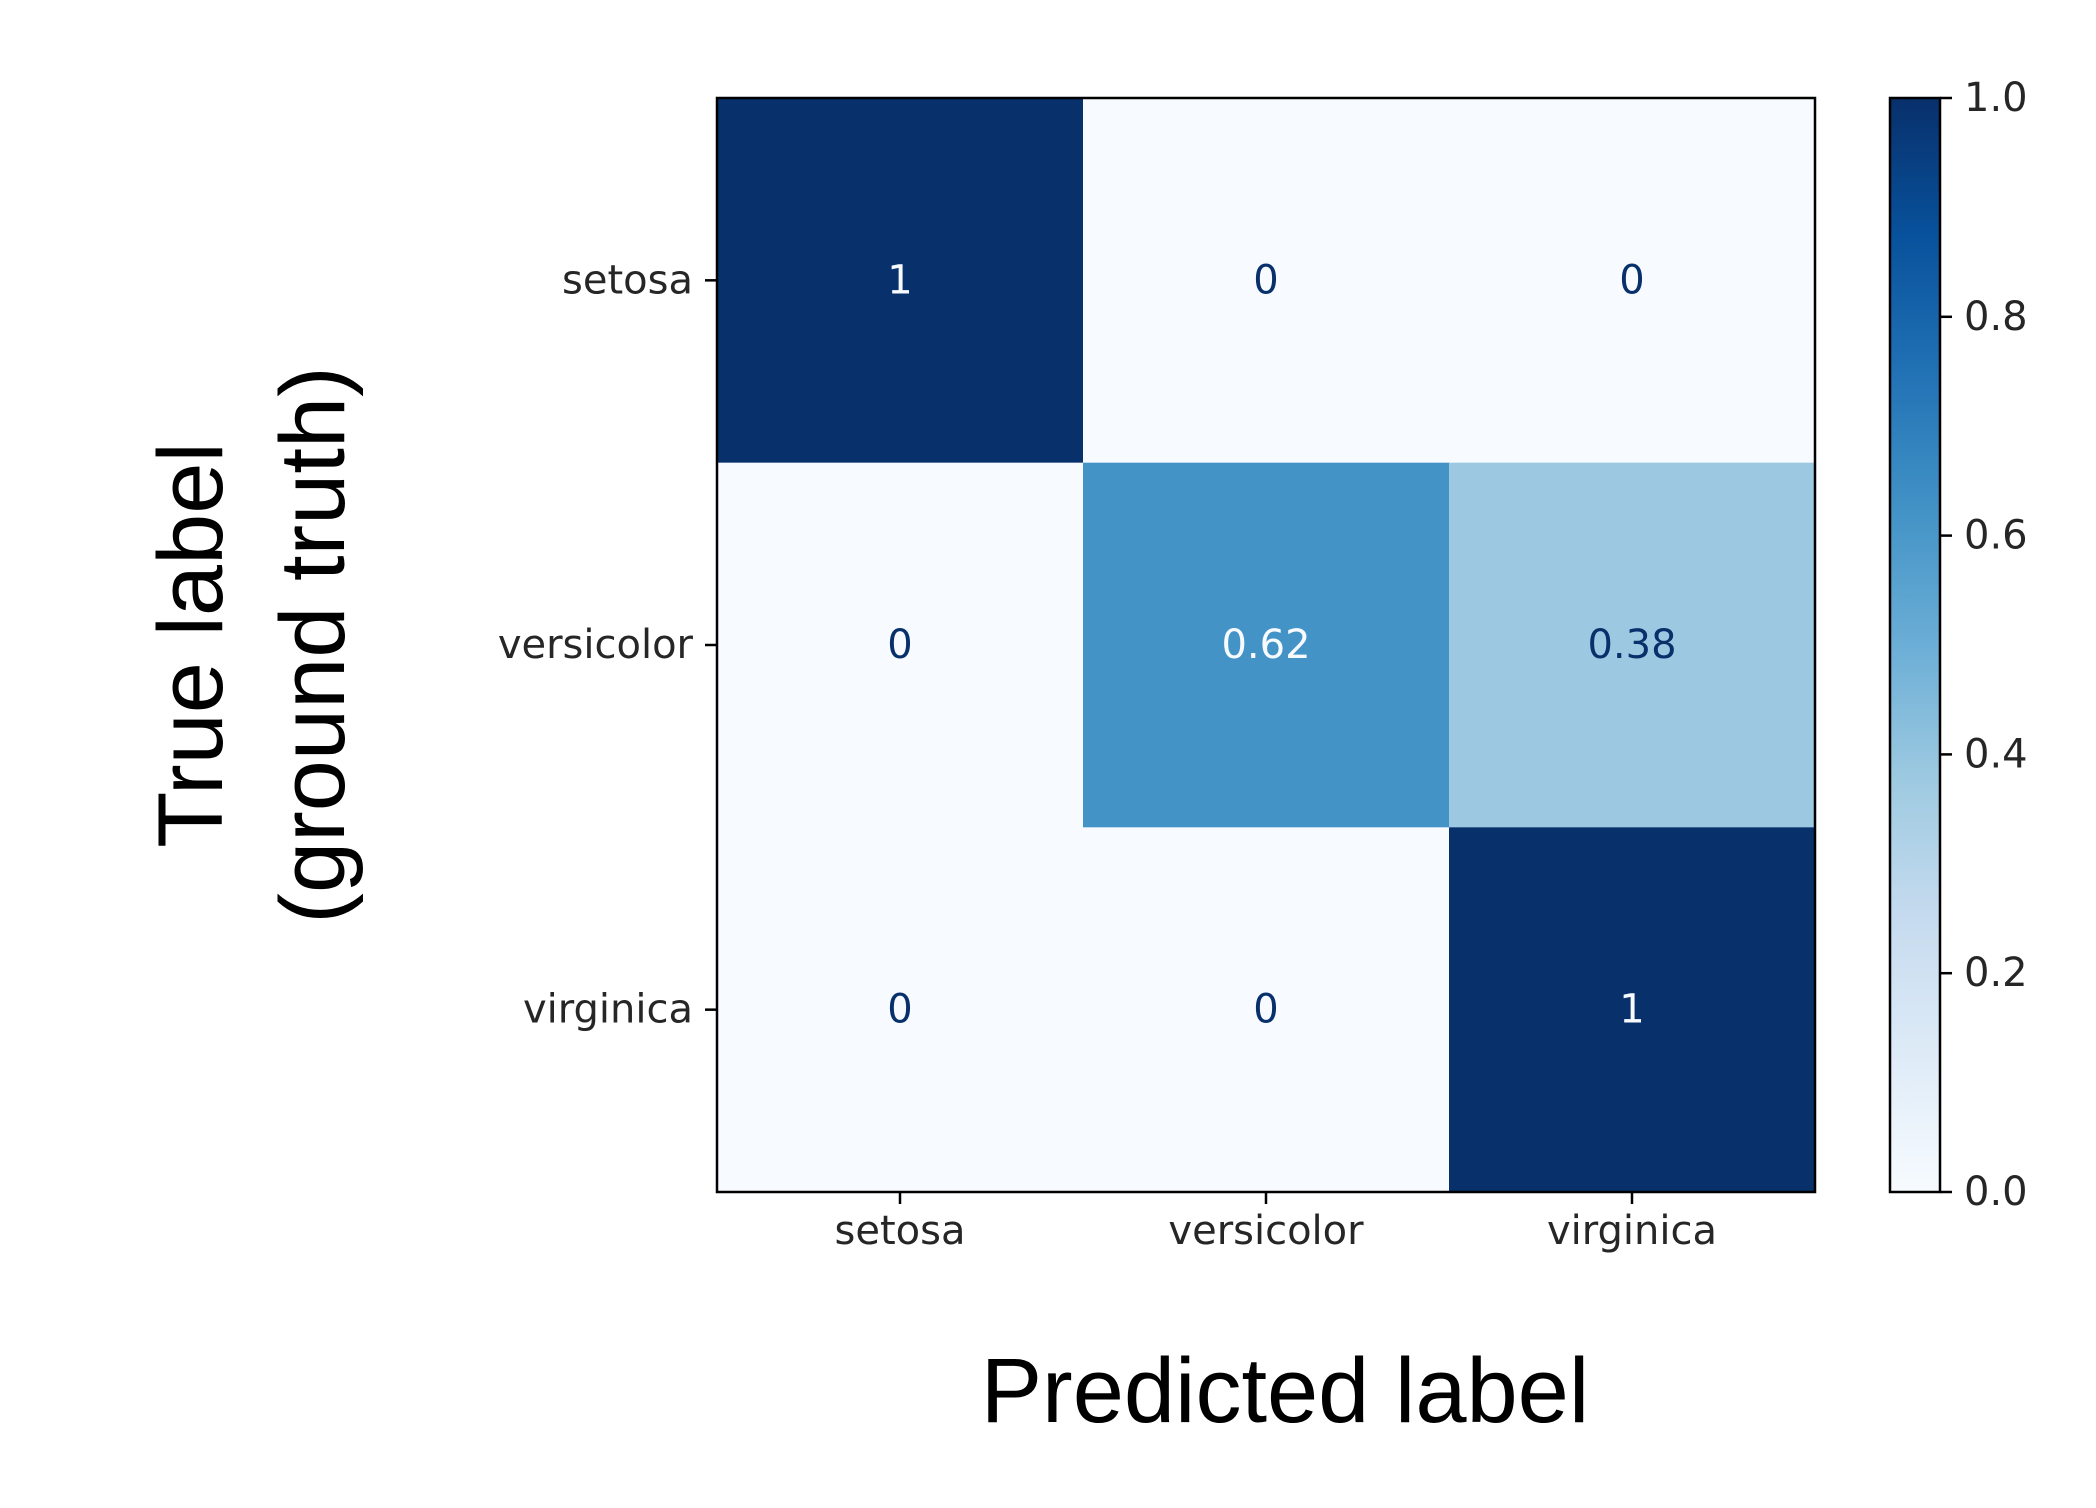 This screenshot has height=1508, width=2096. What do you see at coordinates (596, 645) in the screenshot?
I see `y-tick-label-versicolor: versicolor` at bounding box center [596, 645].